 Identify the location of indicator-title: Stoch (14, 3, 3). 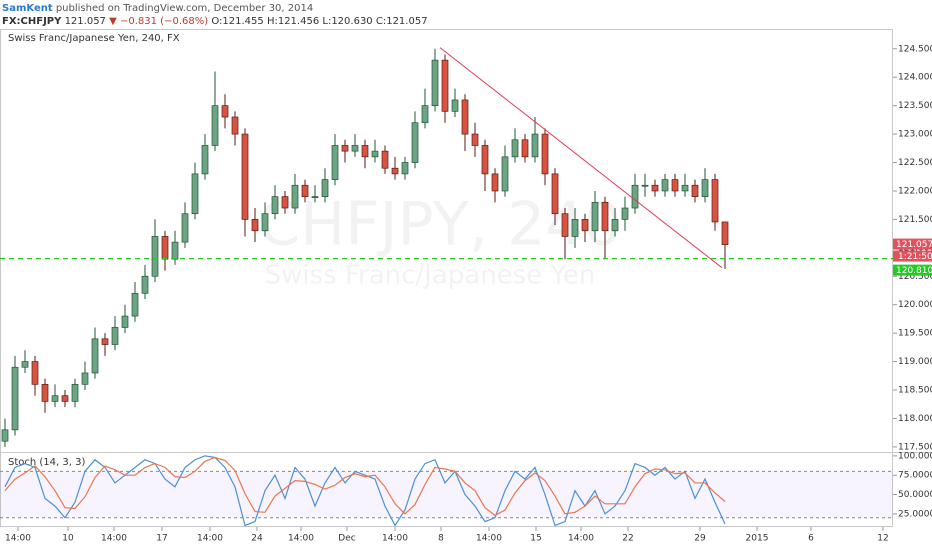
(46, 462).